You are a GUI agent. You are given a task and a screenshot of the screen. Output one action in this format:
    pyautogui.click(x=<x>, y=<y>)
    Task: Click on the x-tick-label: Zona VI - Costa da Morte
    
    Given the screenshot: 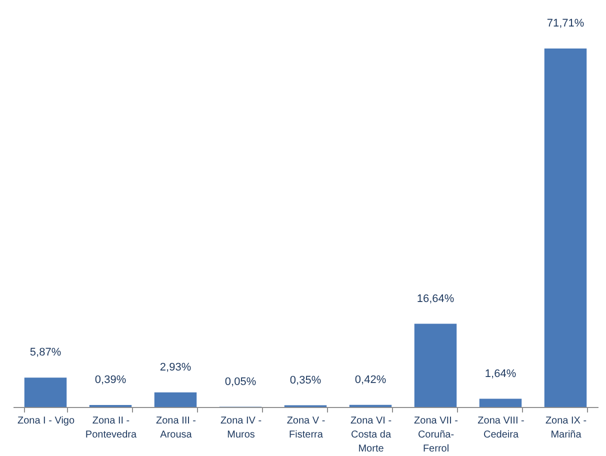 What is the action you would take?
    pyautogui.click(x=371, y=435)
    